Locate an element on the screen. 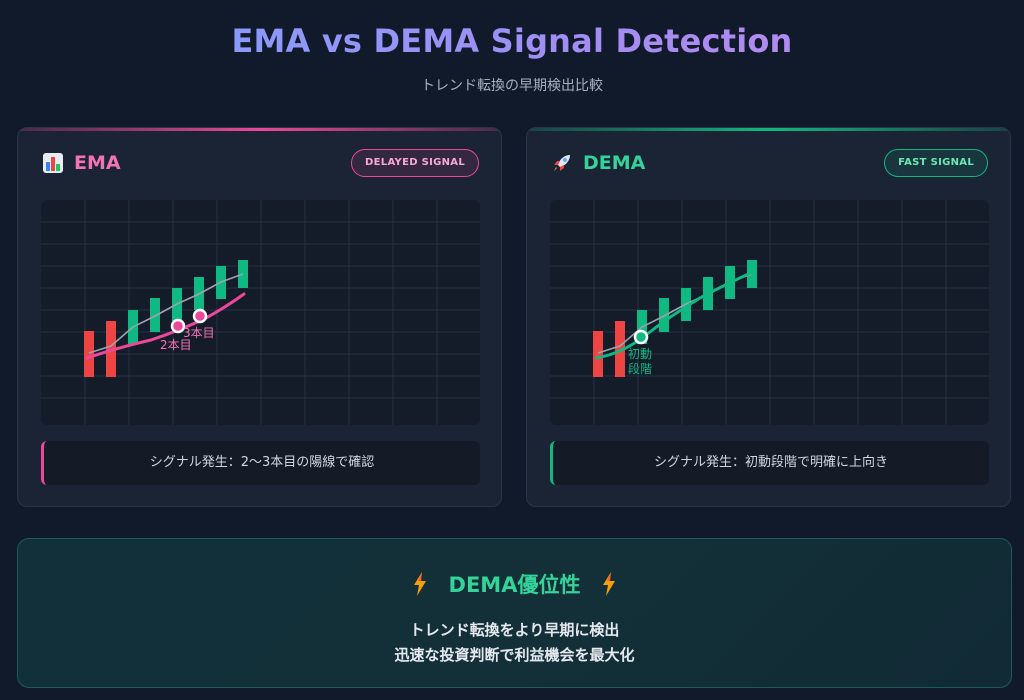 The height and width of the screenshot is (700, 1024). dema-signal-marker is located at coordinates (641, 337).